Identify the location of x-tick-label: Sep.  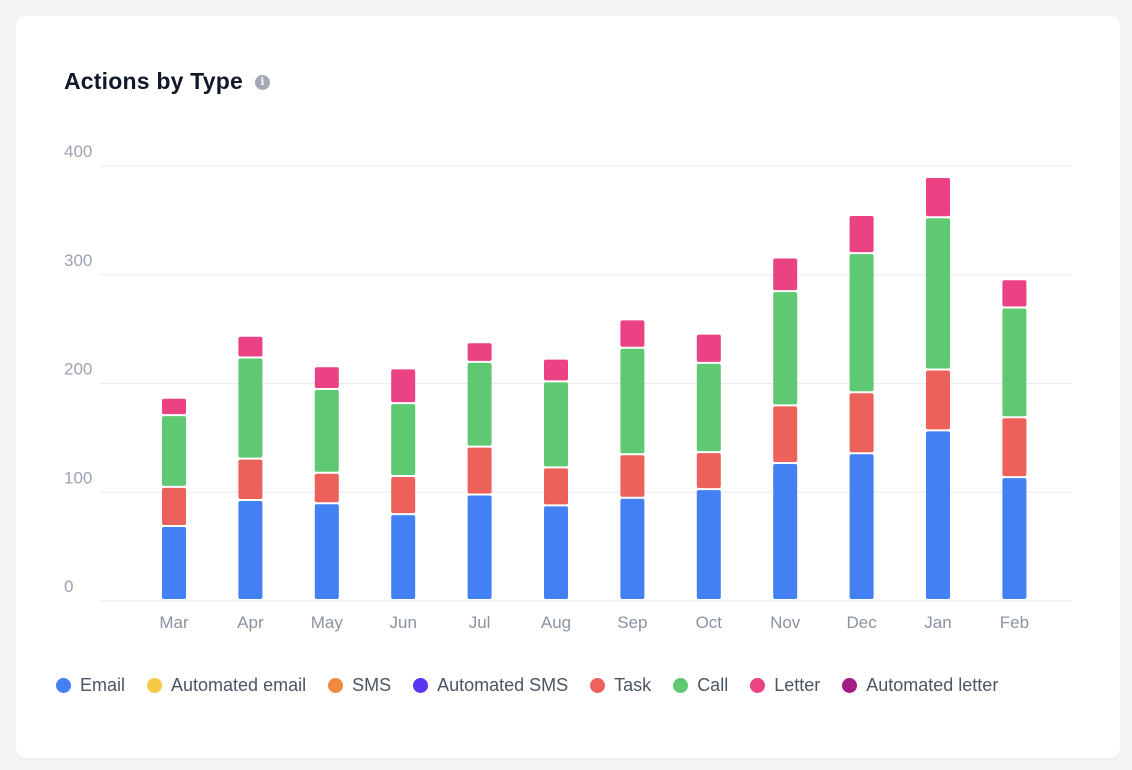
(632, 622).